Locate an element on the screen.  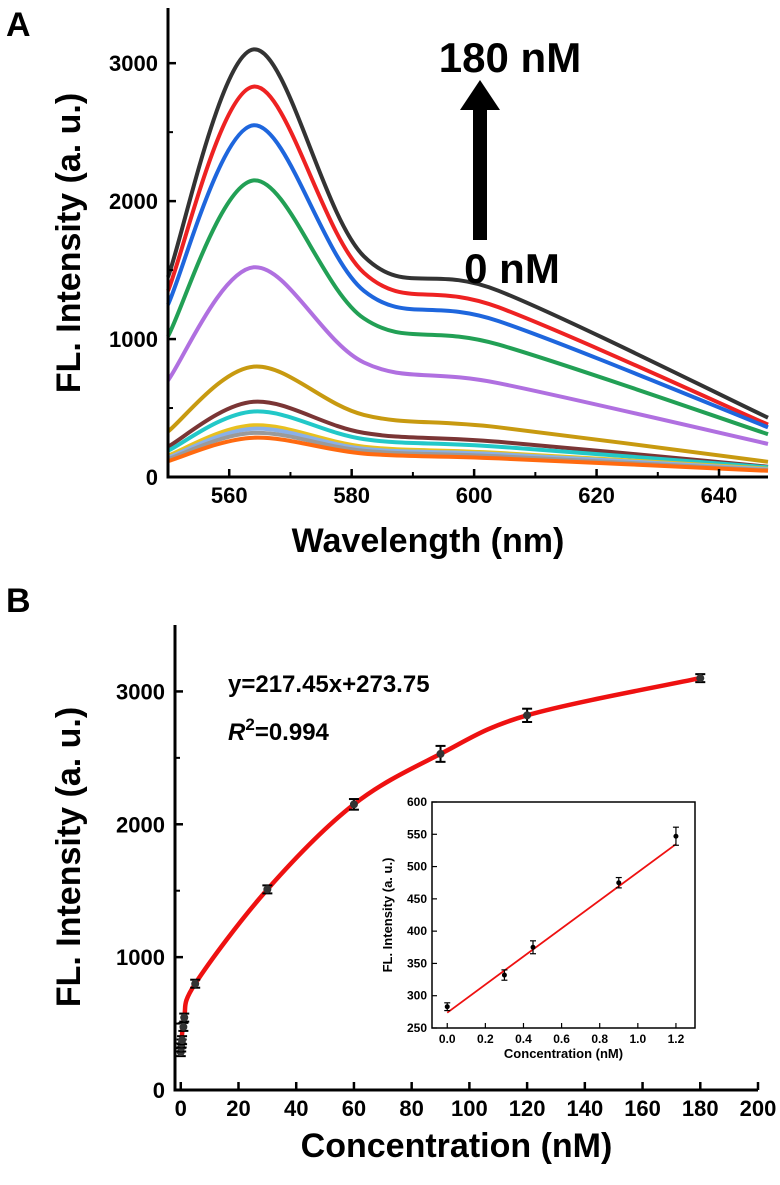
panel-a-letter: A is located at coordinates (18, 25).